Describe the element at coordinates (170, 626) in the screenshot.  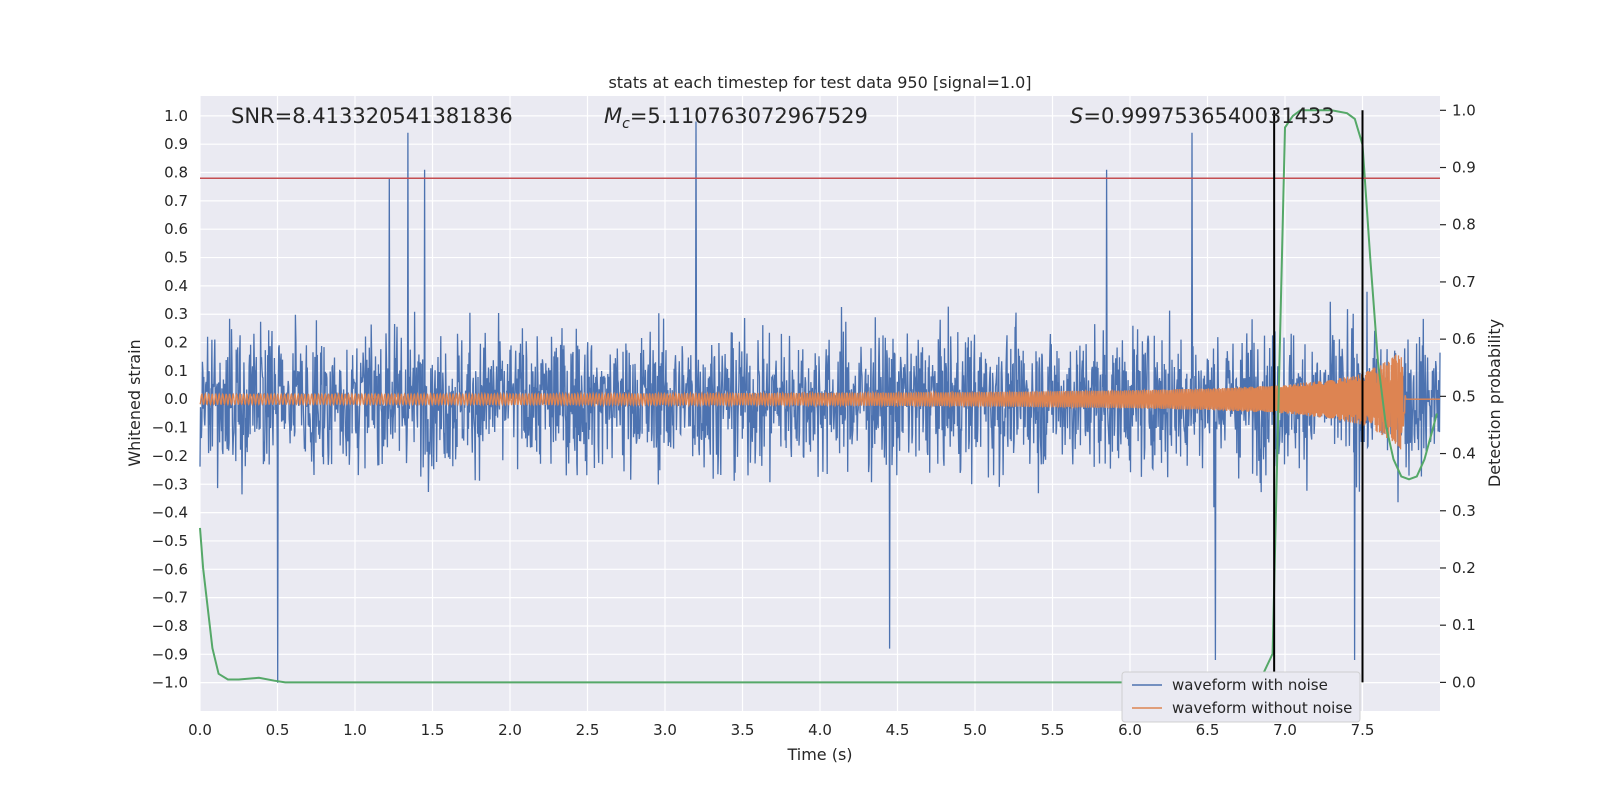
I see `y-left-tick-label: −0.8` at that location.